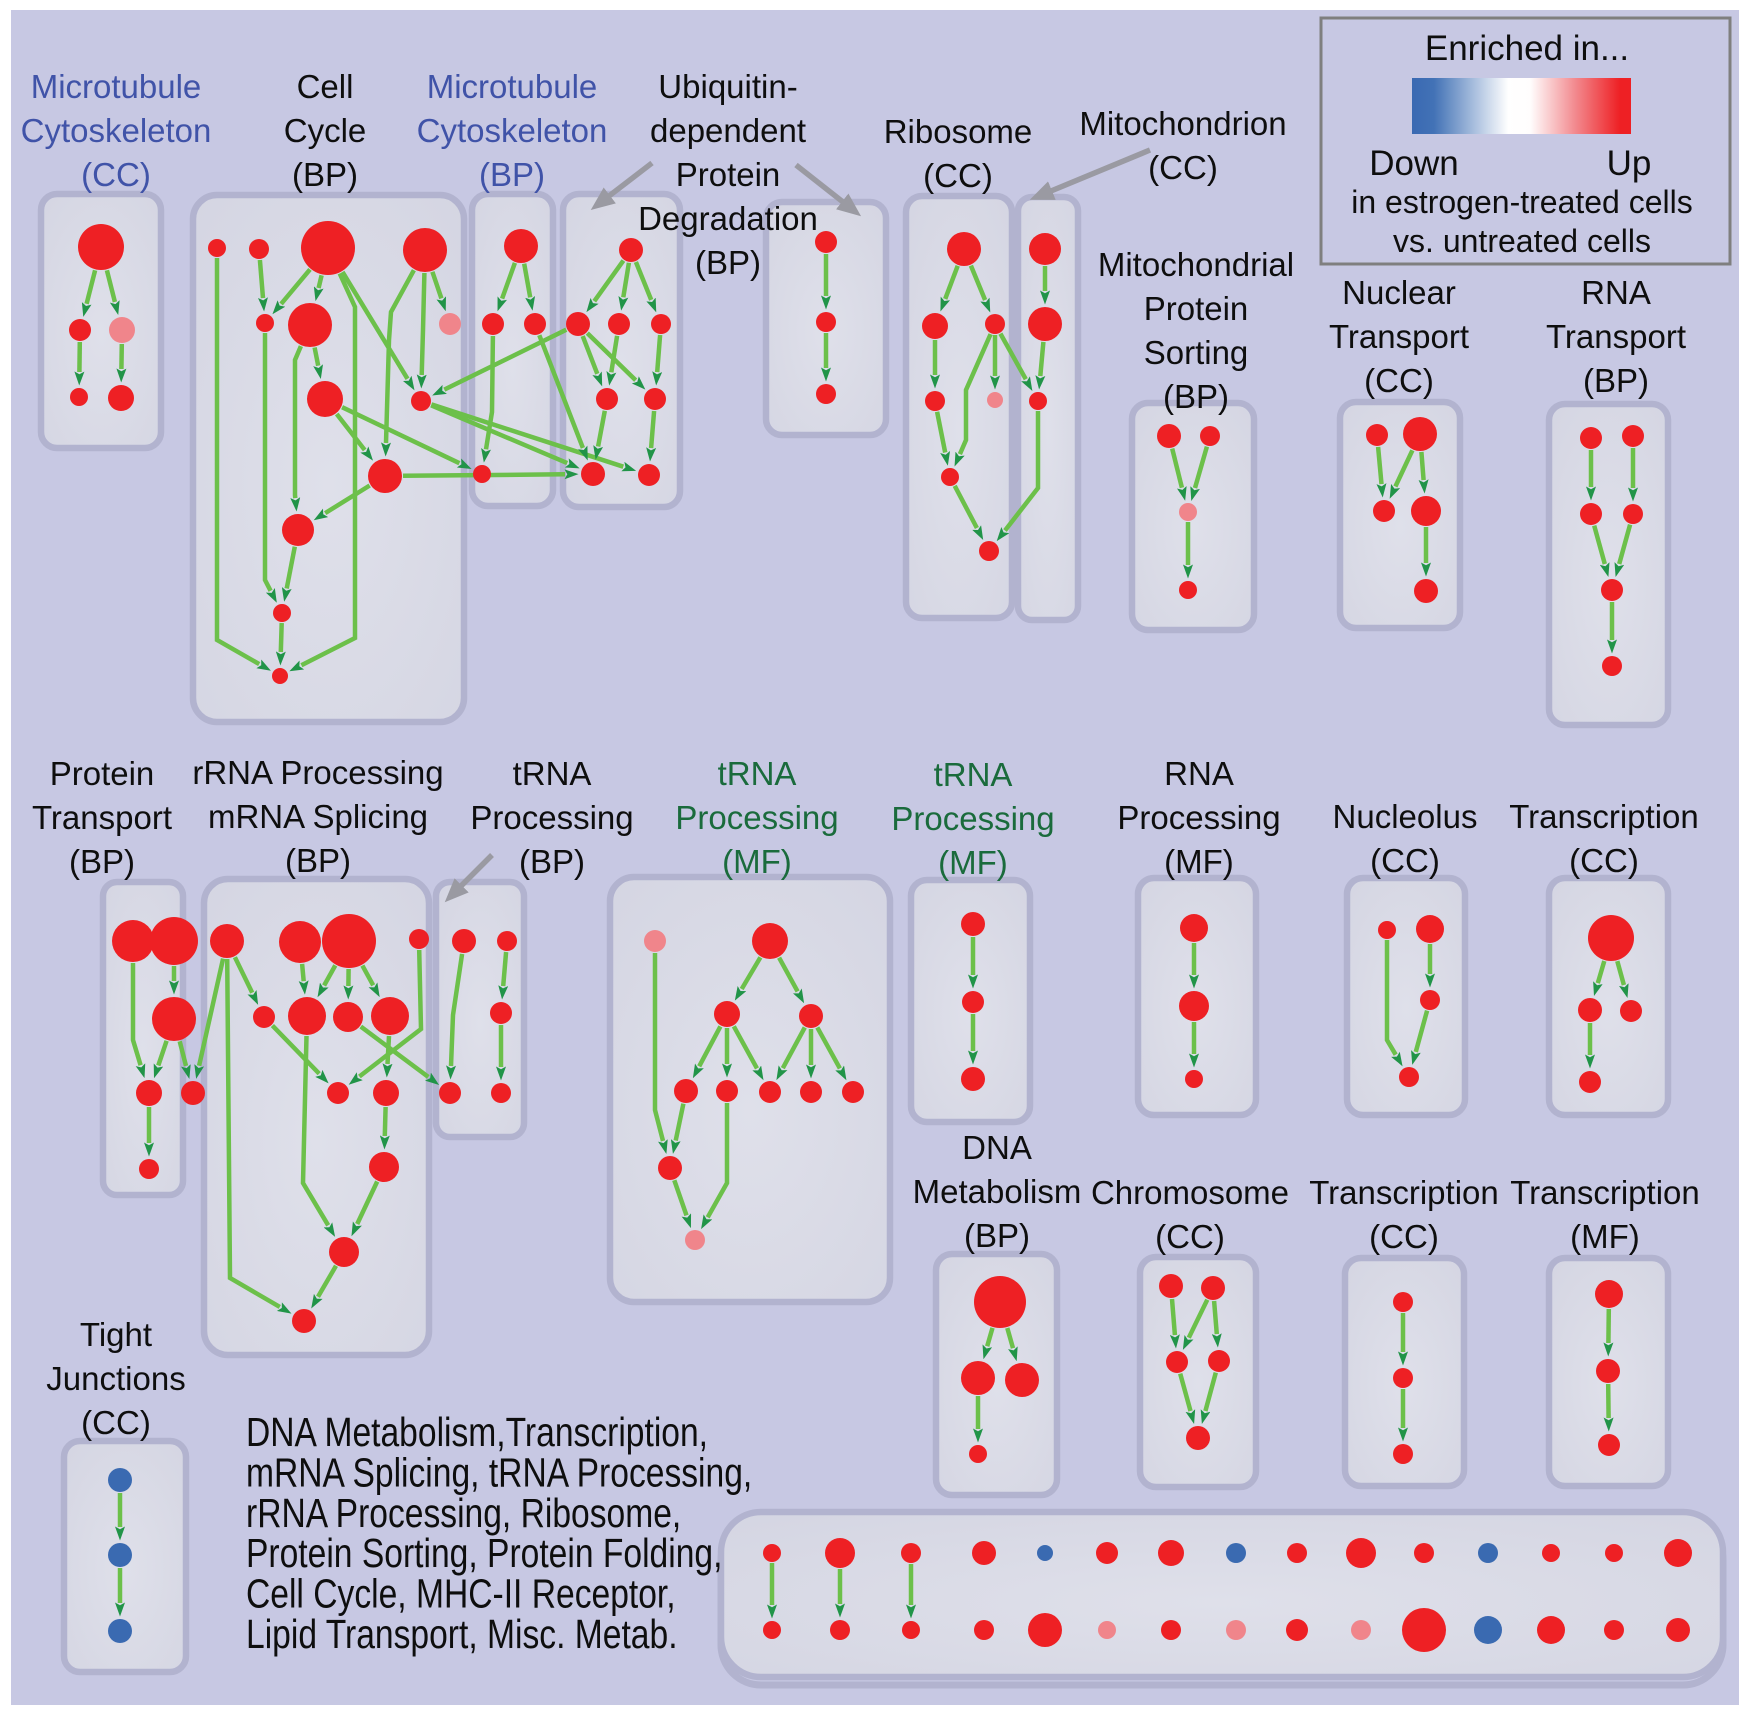 Image resolution: width=1750 pixels, height=1715 pixels. Describe the element at coordinates (1629, 163) in the screenshot. I see `svg-text: Up` at that location.